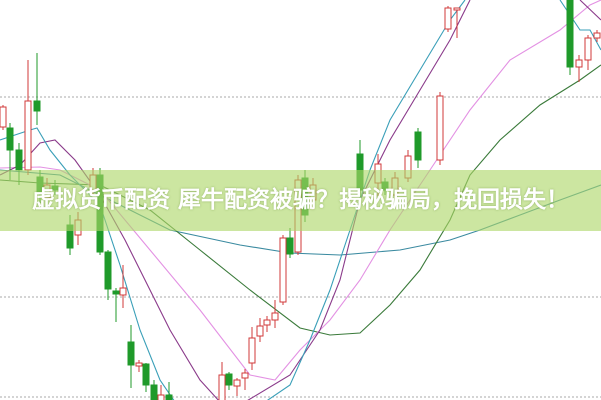 The width and height of the screenshot is (601, 400). I want to click on moving-average-line, so click(590, 10).